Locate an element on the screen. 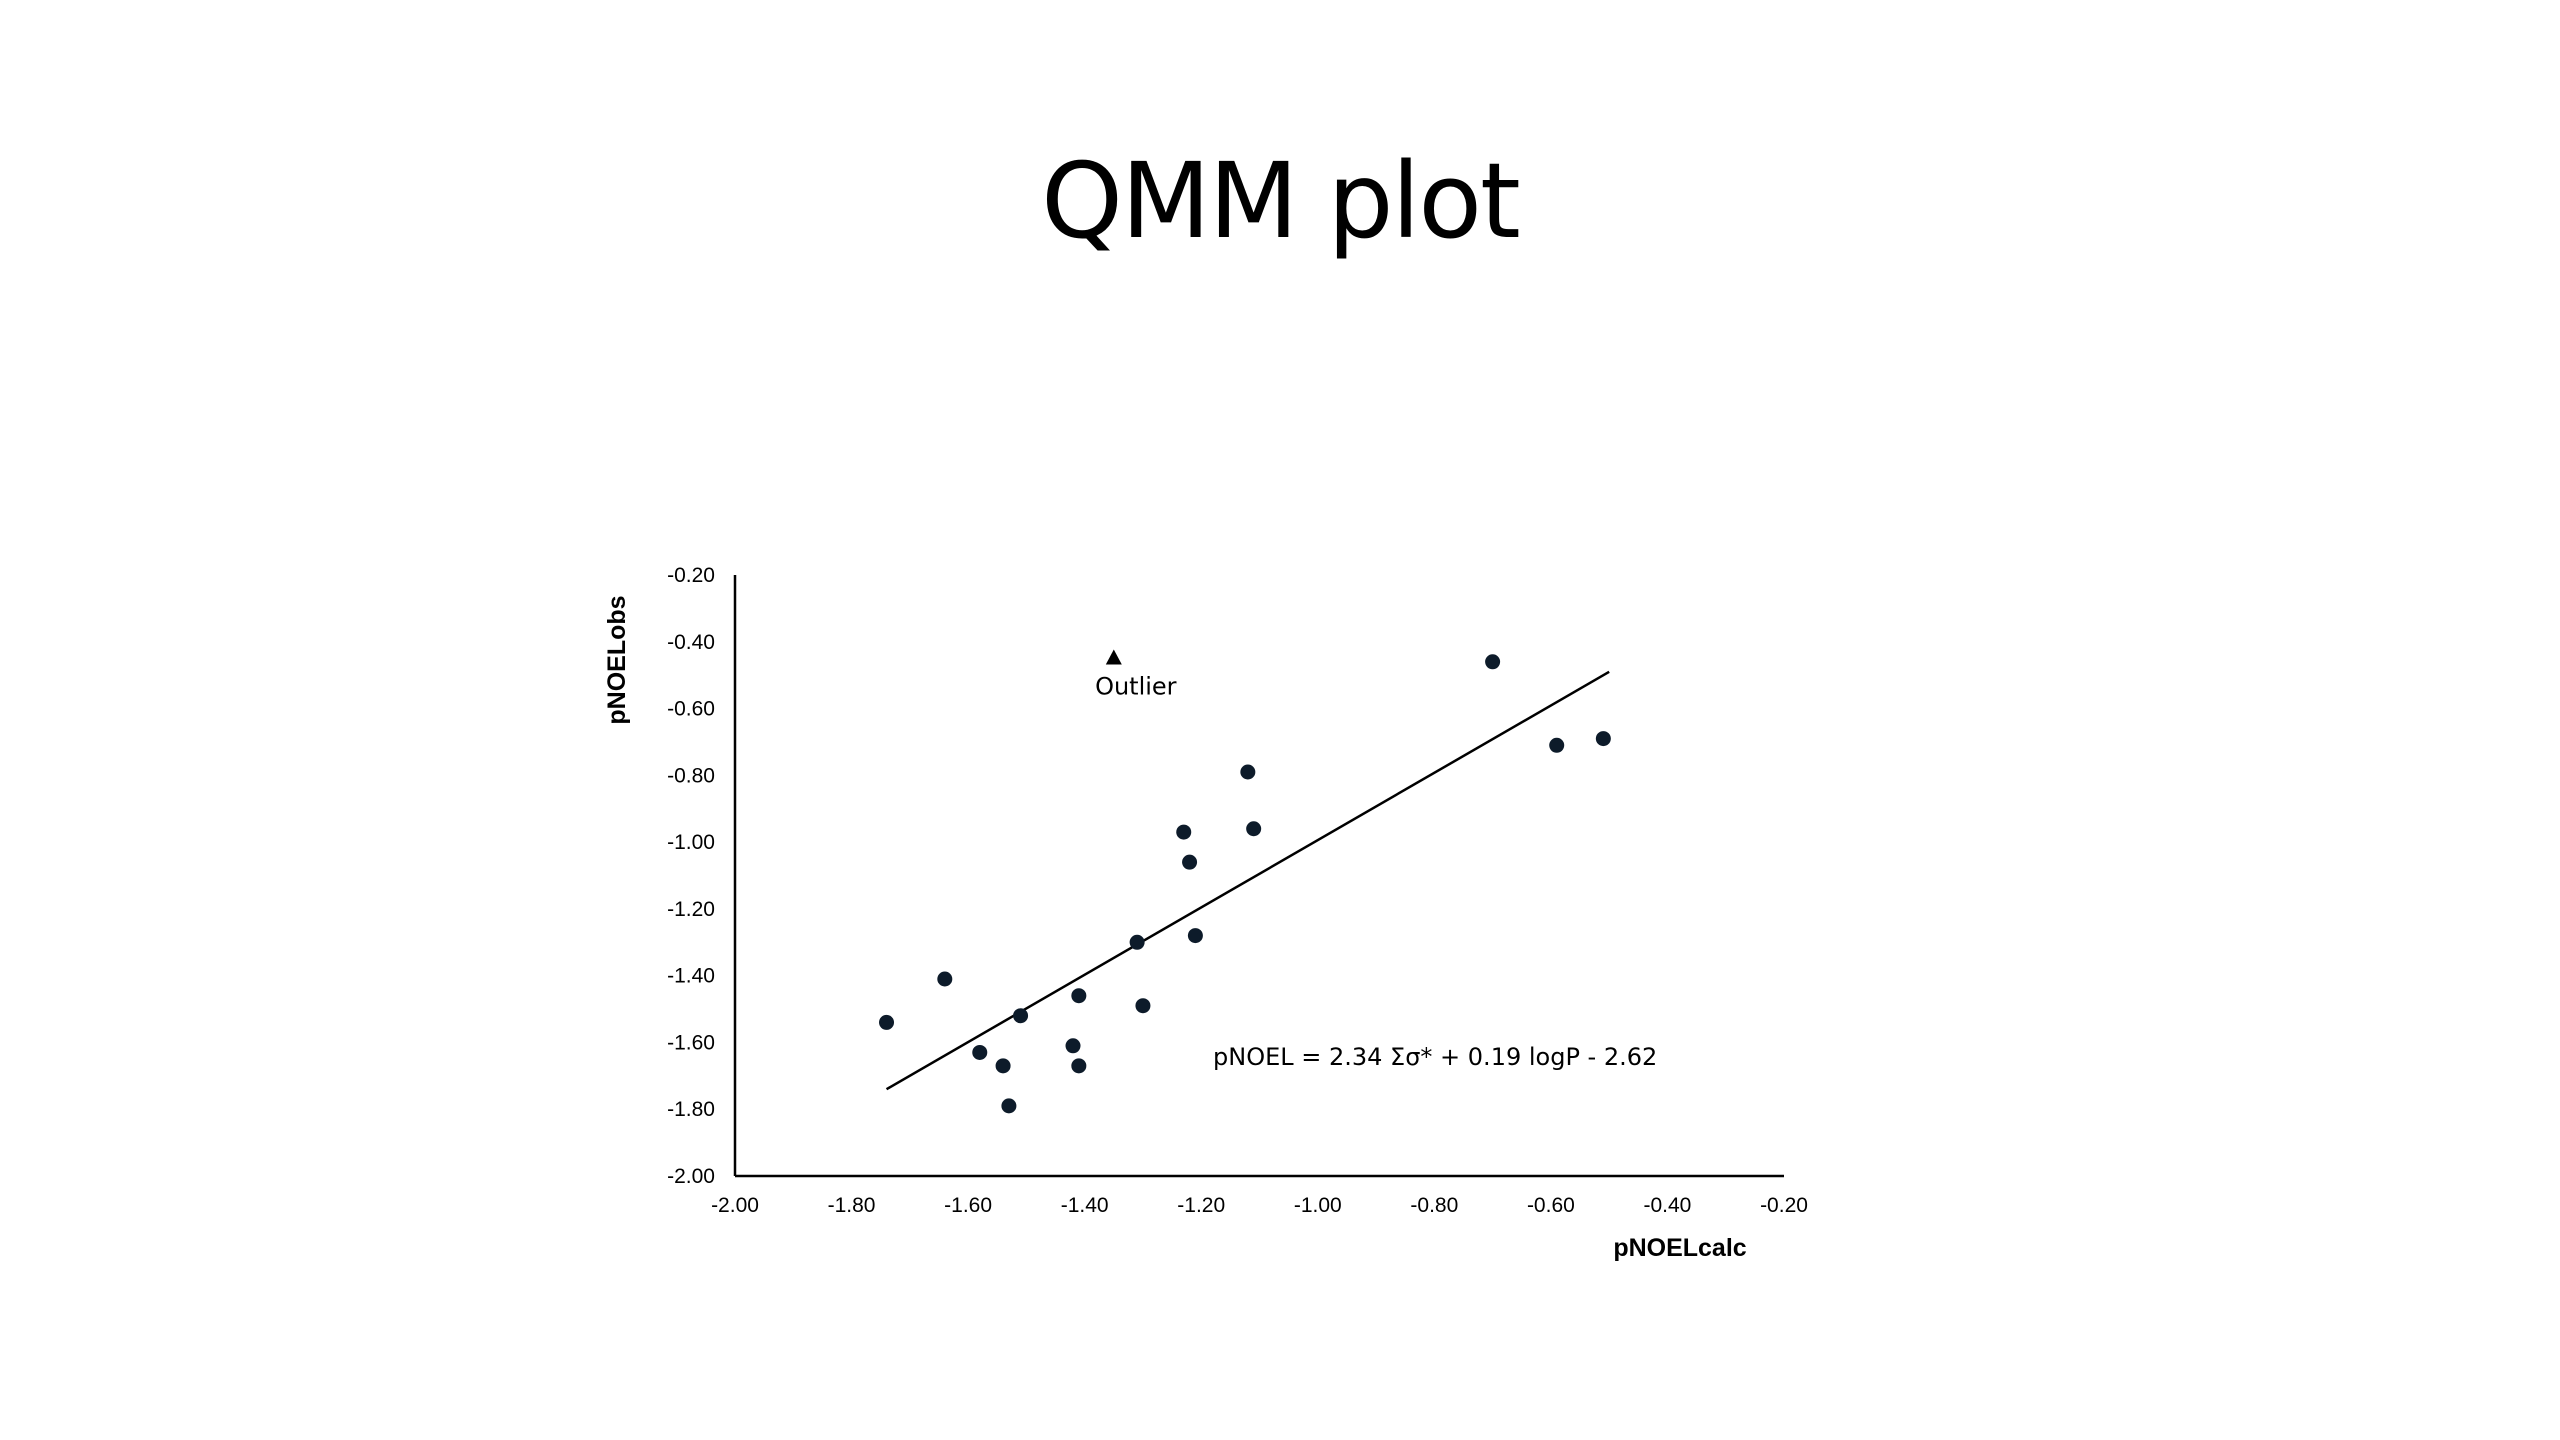 The height and width of the screenshot is (1440, 2560). y-tick-label: -1.60 is located at coordinates (691, 1042).